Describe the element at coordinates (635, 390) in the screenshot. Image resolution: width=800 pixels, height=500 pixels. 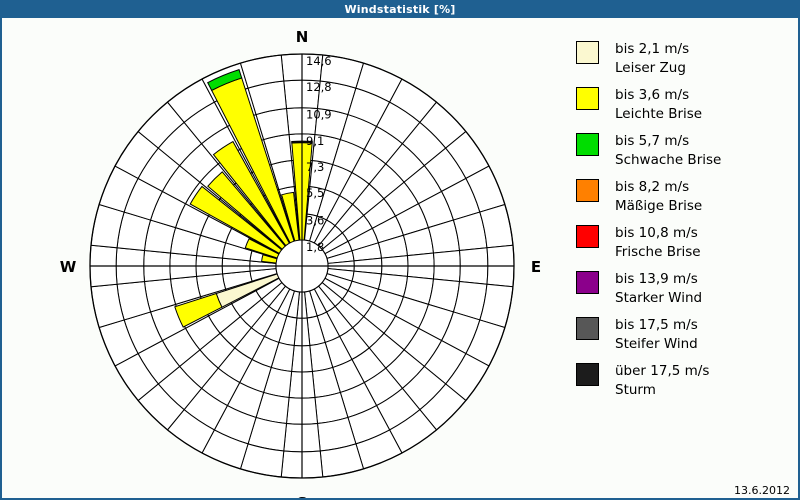
I see `legend-name-label: Sturm` at that location.